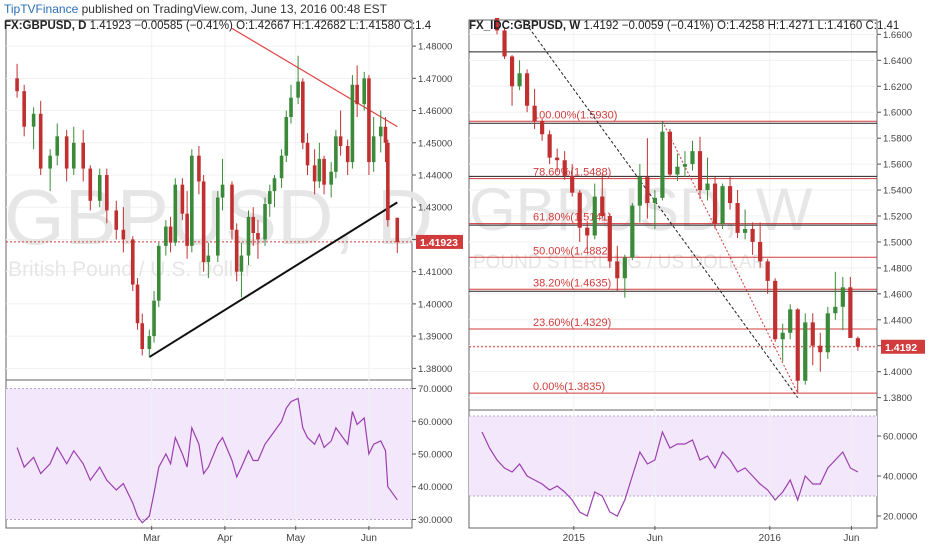 The width and height of the screenshot is (932, 555). What do you see at coordinates (183, 26) in the screenshot?
I see `daily-change: −0.00585 (−0.41%)` at bounding box center [183, 26].